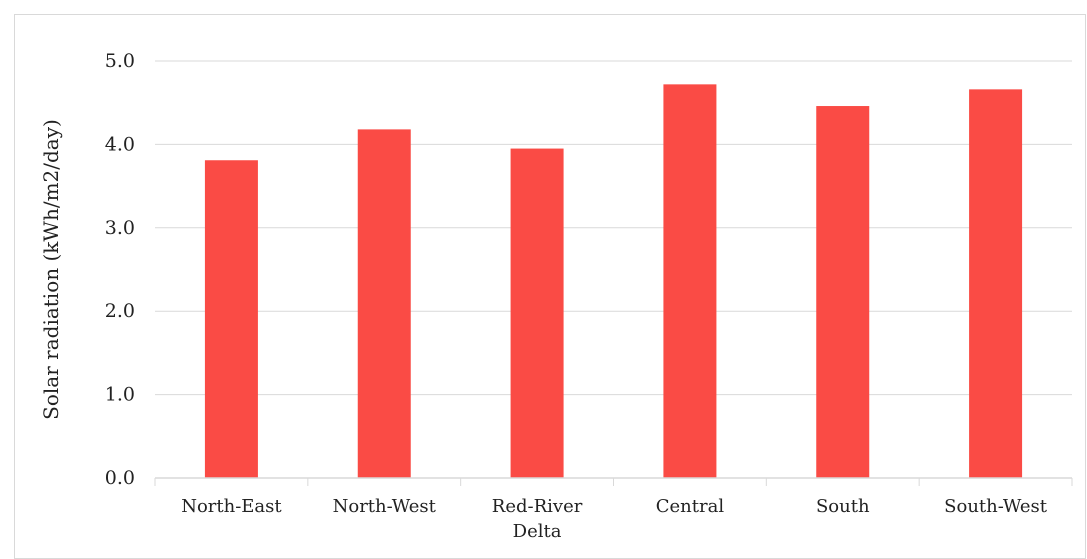 The image size is (1087, 559). Describe the element at coordinates (385, 506) in the screenshot. I see `x-tick-label: North-West` at that location.